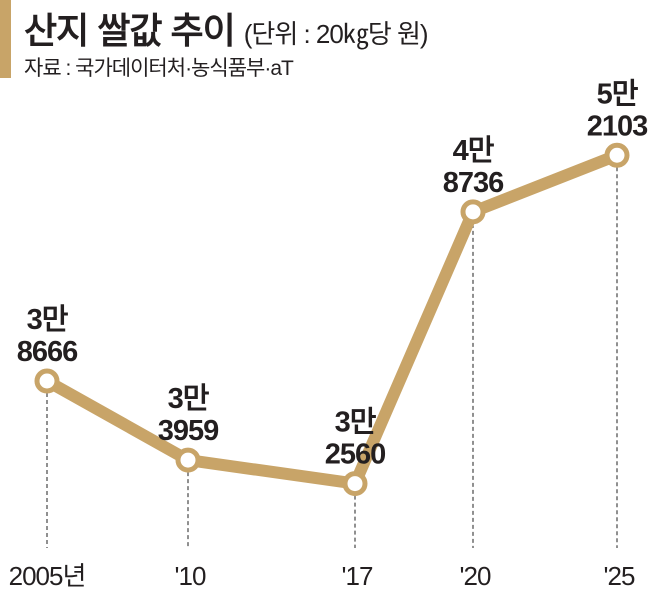 The image size is (650, 591). I want to click on x-tick-label: 2005년, so click(47, 576).